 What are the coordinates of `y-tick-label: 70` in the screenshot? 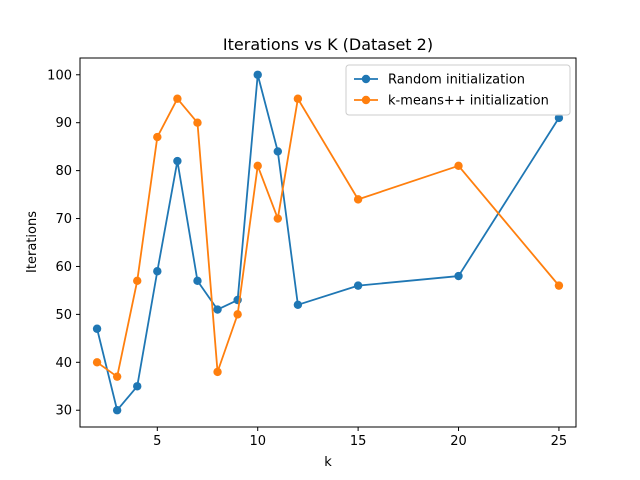 It's located at (63, 219).